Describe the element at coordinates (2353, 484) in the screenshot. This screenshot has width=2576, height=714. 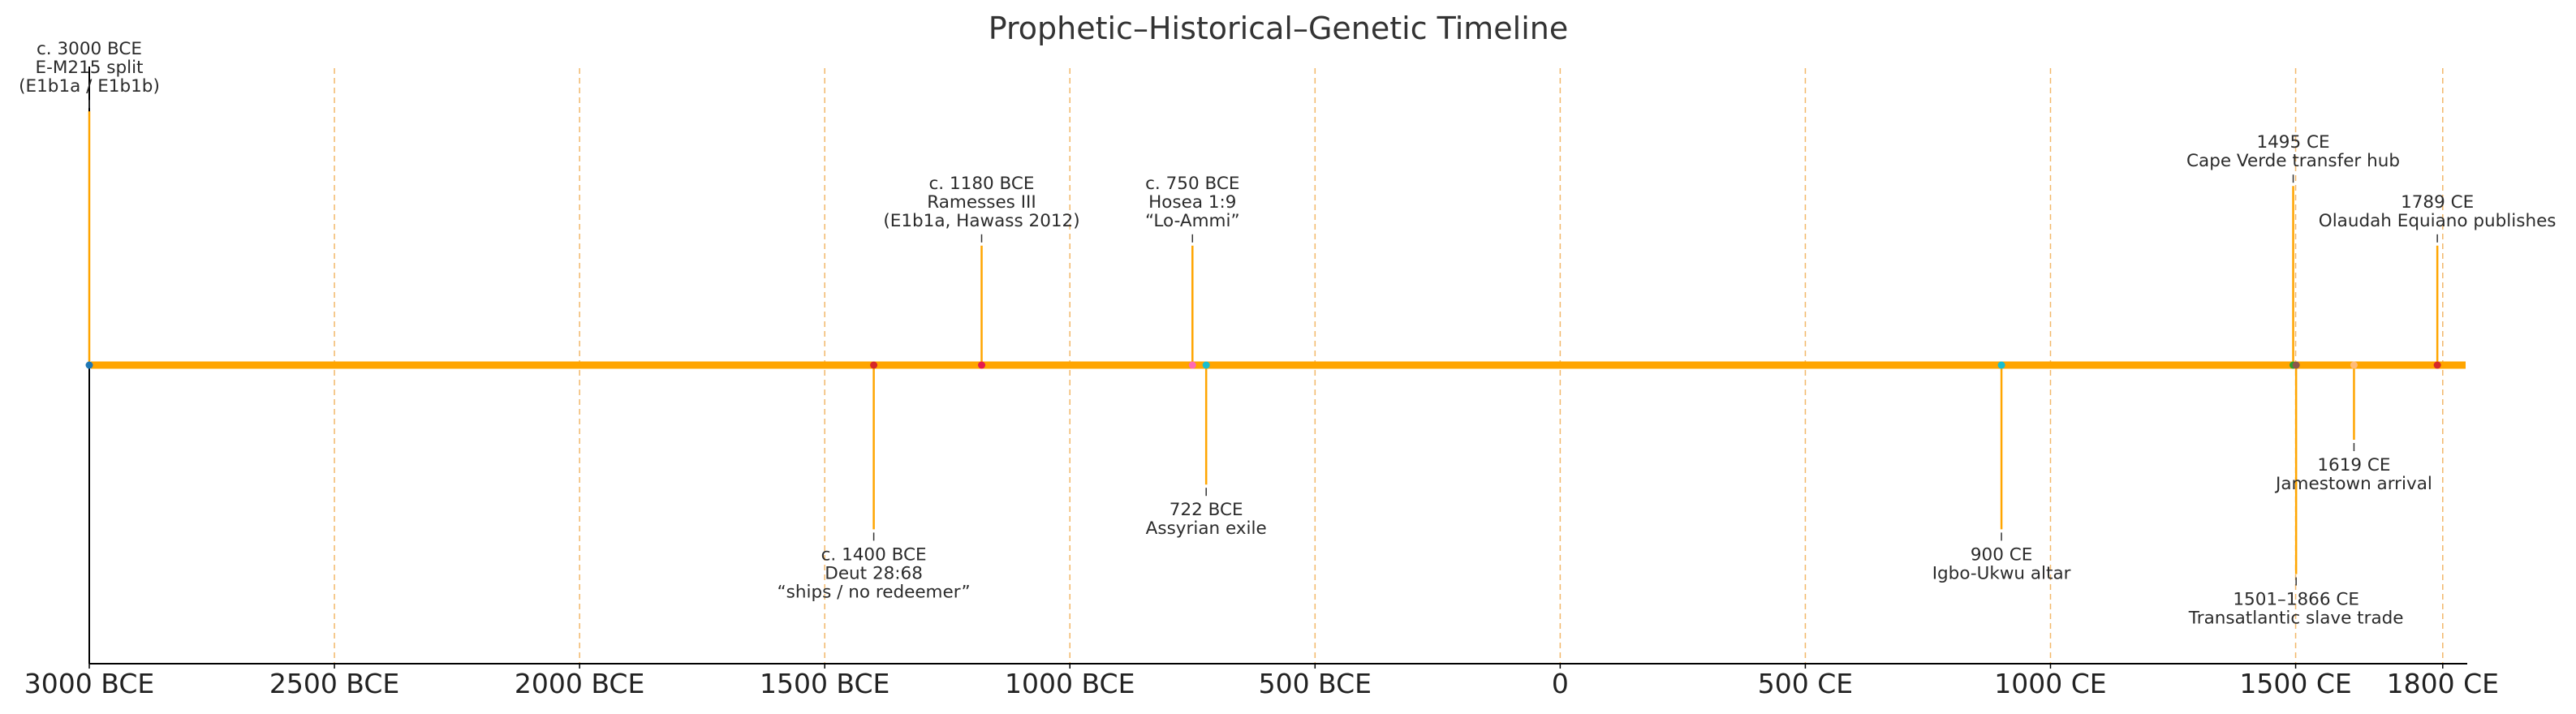
I see `event-label: Jamestown arrival` at that location.